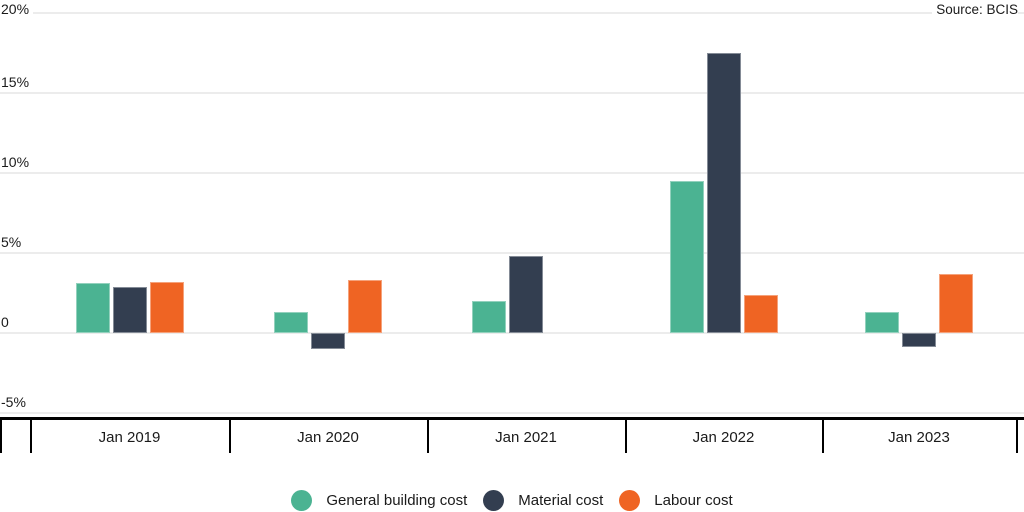 This screenshot has width=1024, height=512. I want to click on legend-label: Material cost, so click(561, 500).